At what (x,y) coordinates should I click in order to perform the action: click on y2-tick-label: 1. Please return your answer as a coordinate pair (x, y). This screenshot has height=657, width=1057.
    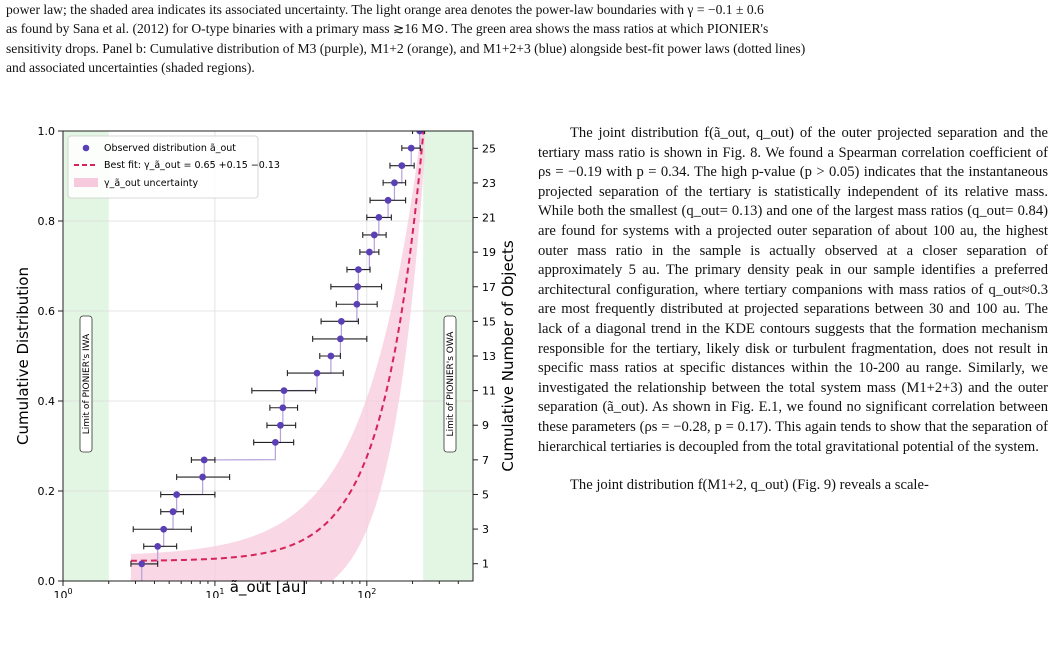
    Looking at the image, I should click on (485, 564).